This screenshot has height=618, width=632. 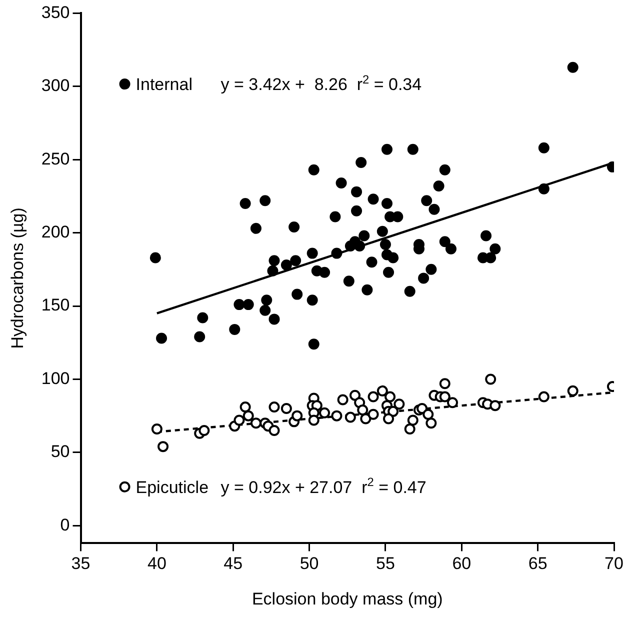 I want to click on x-tick-label: 50, so click(x=309, y=564).